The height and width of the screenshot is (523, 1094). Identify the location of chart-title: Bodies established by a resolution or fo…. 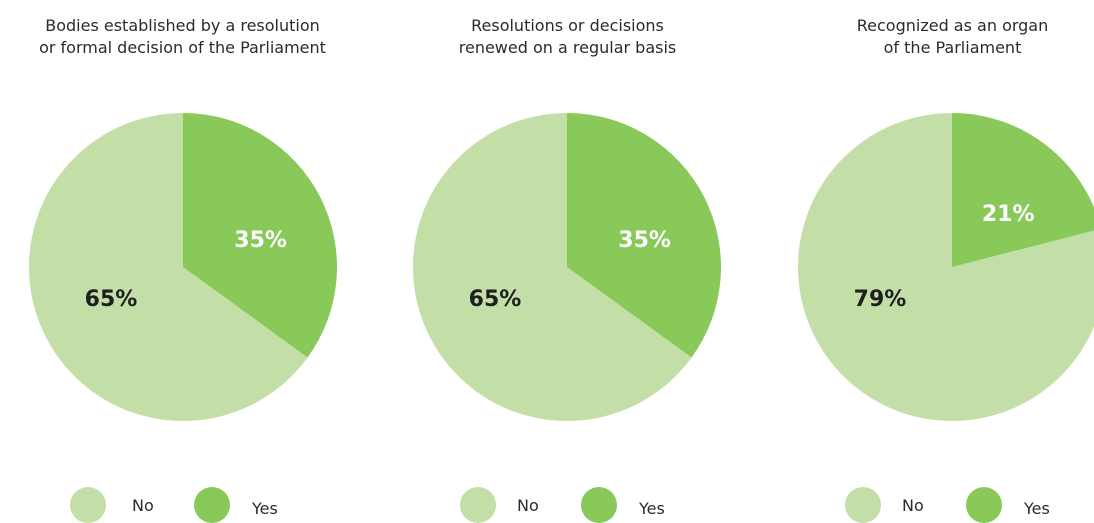
(182, 36).